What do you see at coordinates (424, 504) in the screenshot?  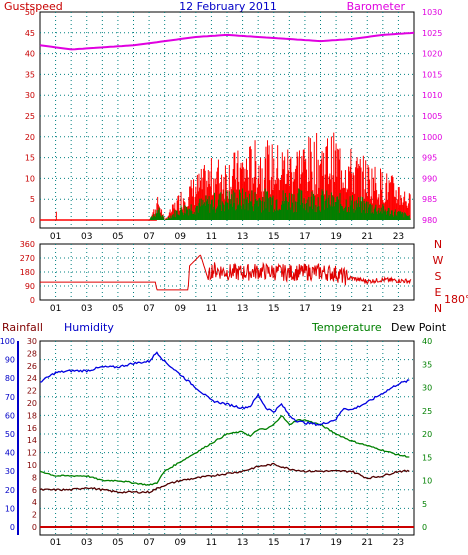 I see `temp-tick-label: 5` at bounding box center [424, 504].